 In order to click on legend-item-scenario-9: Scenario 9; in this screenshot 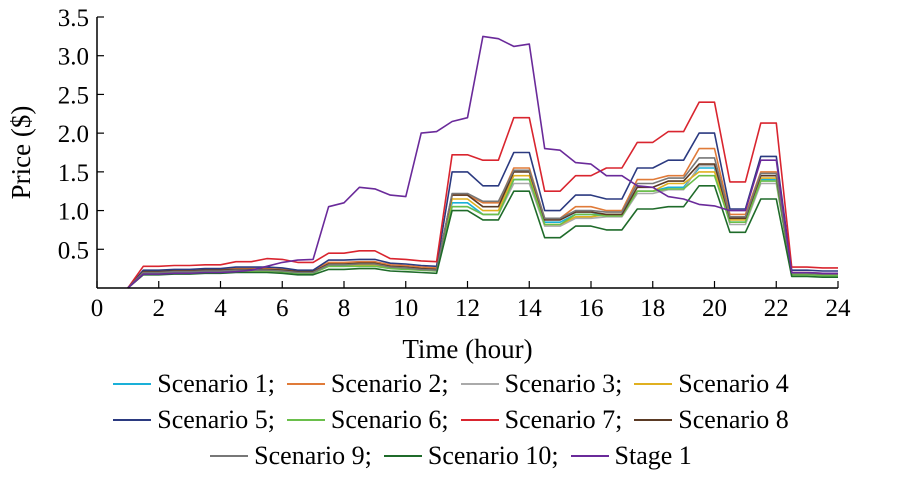, I will do `click(291, 456)`.